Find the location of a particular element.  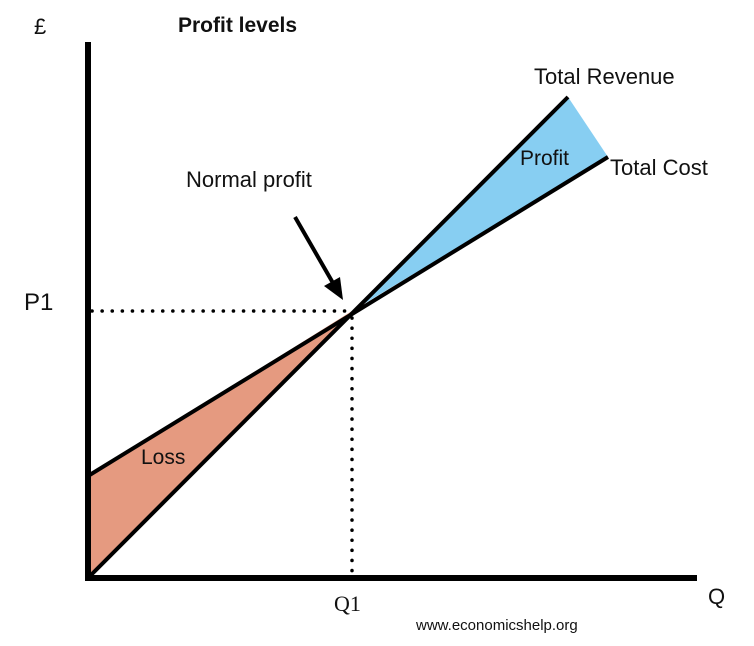

arrowhead-icon is located at coordinates (333, 288).